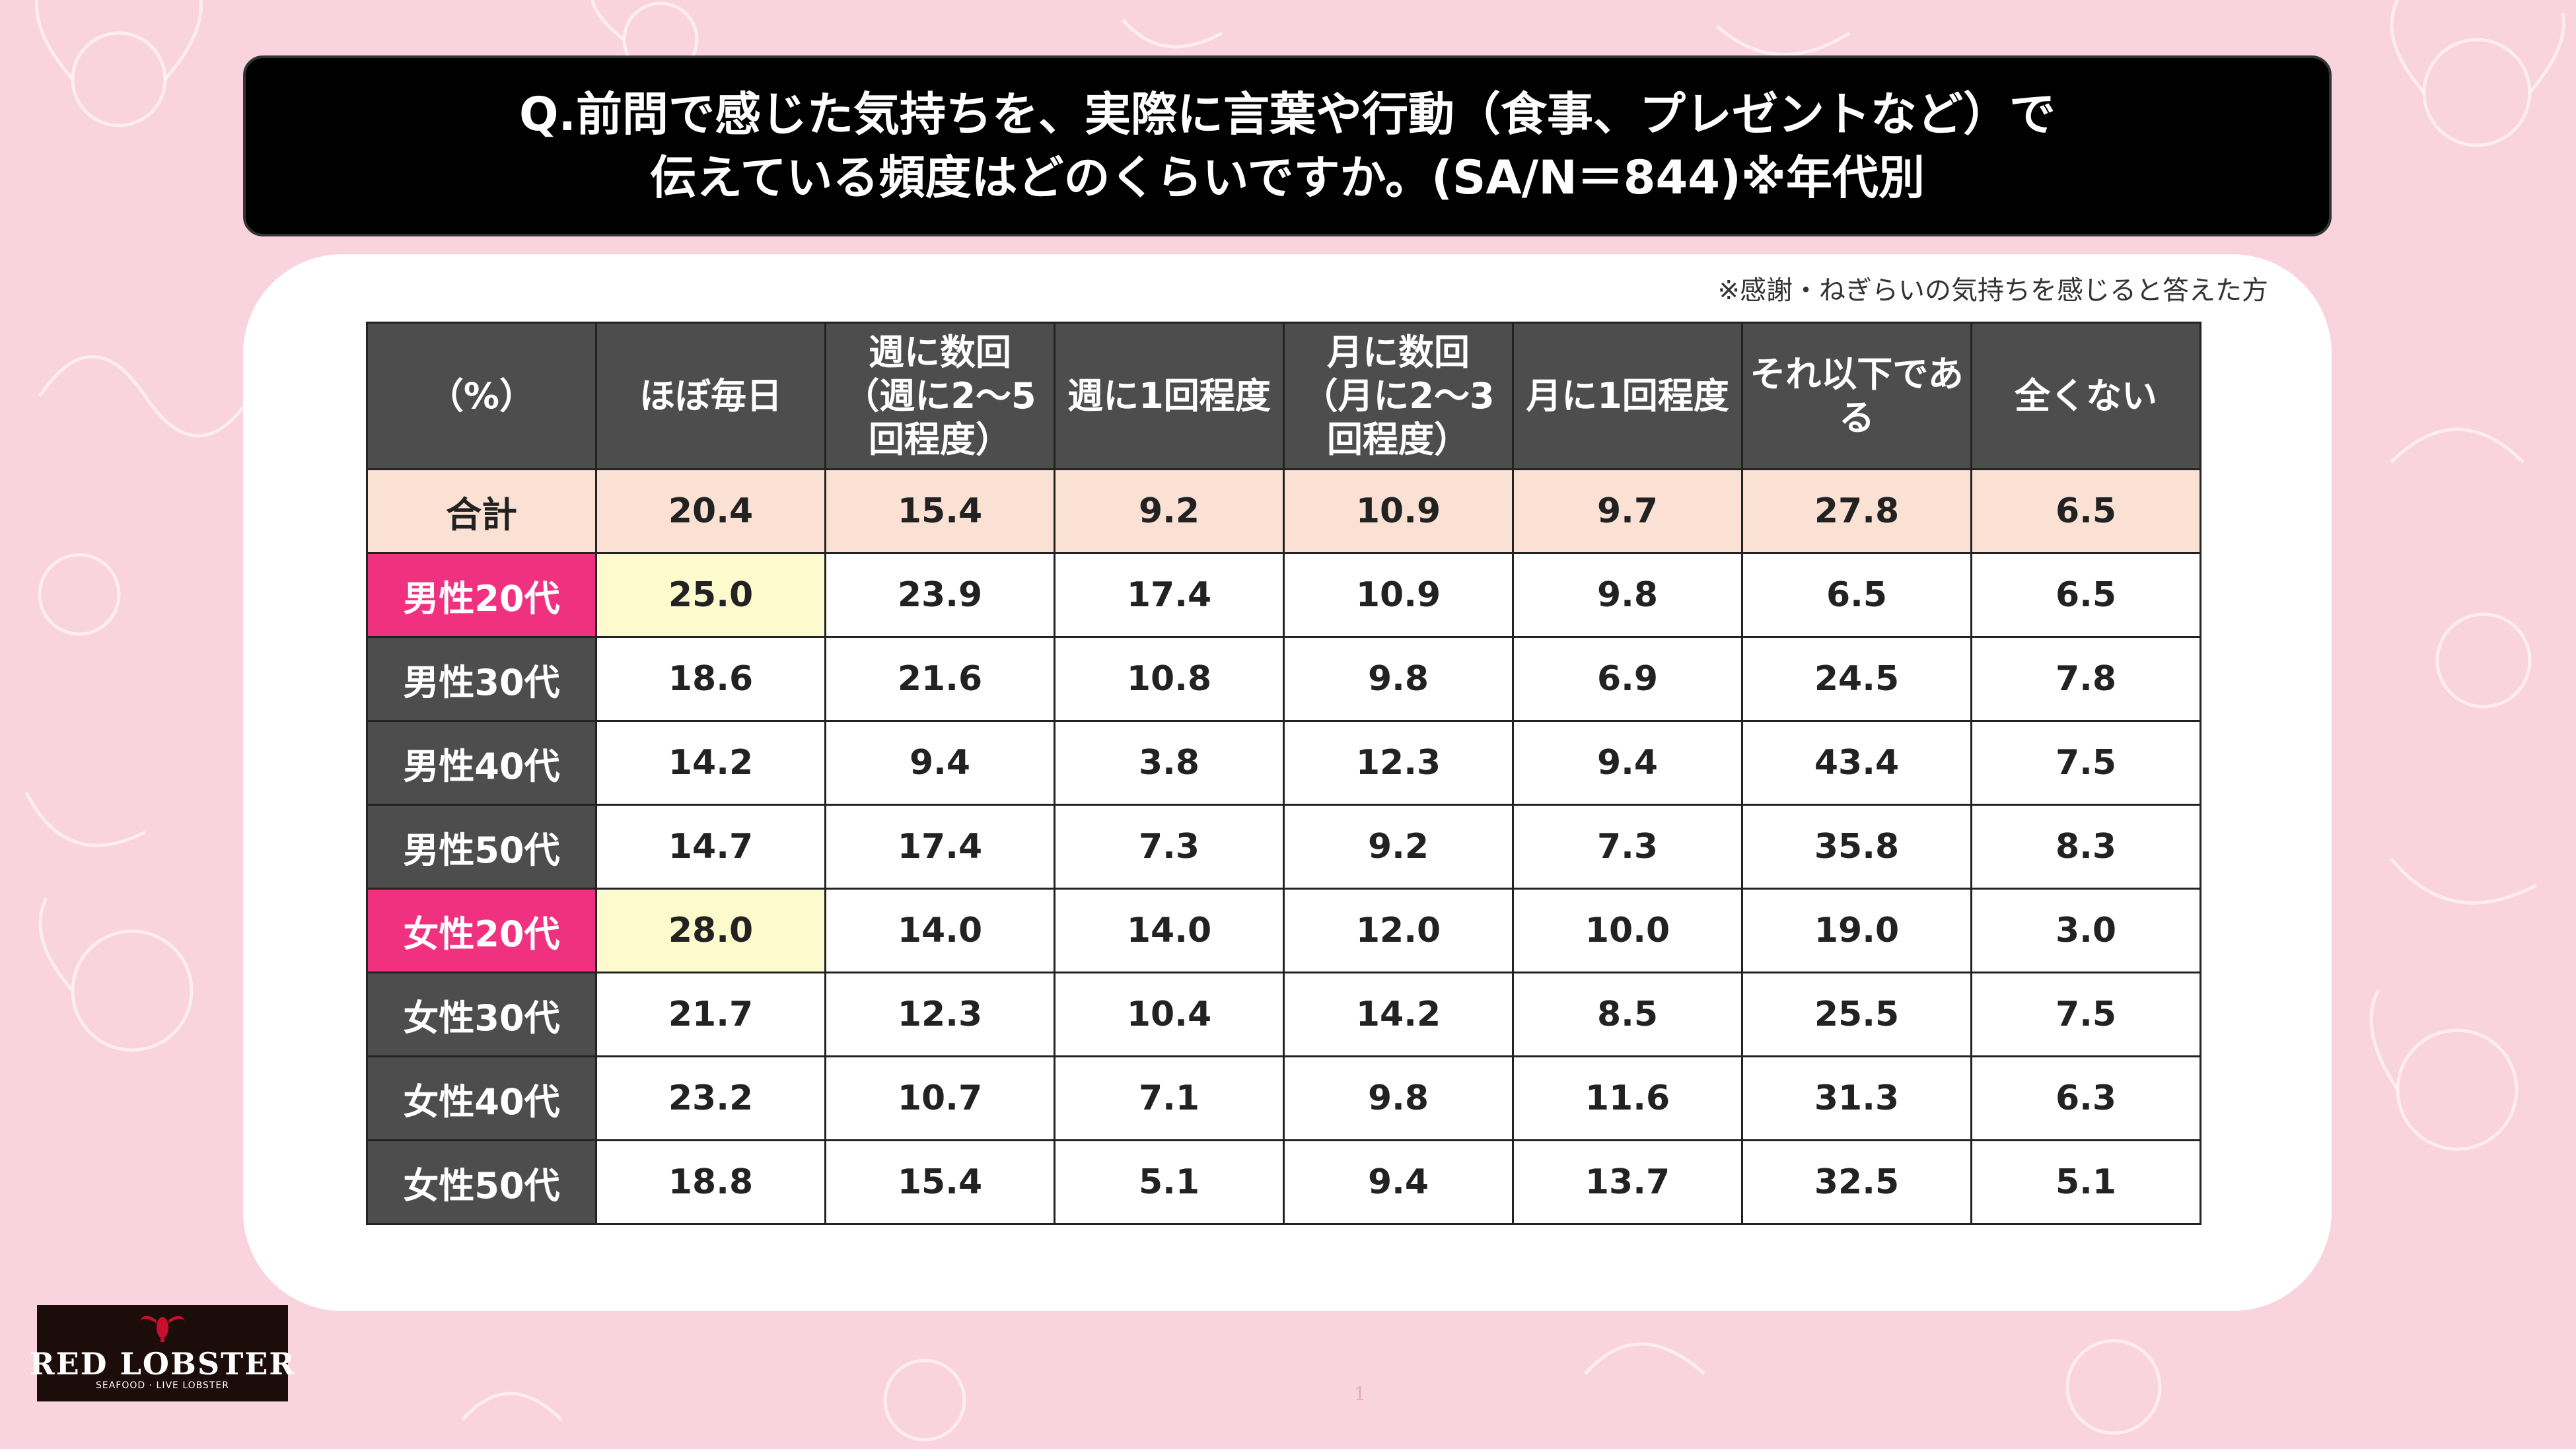 Image resolution: width=2576 pixels, height=1449 pixels. Describe the element at coordinates (482, 847) in the screenshot. I see `row-label: 男性50代` at that location.